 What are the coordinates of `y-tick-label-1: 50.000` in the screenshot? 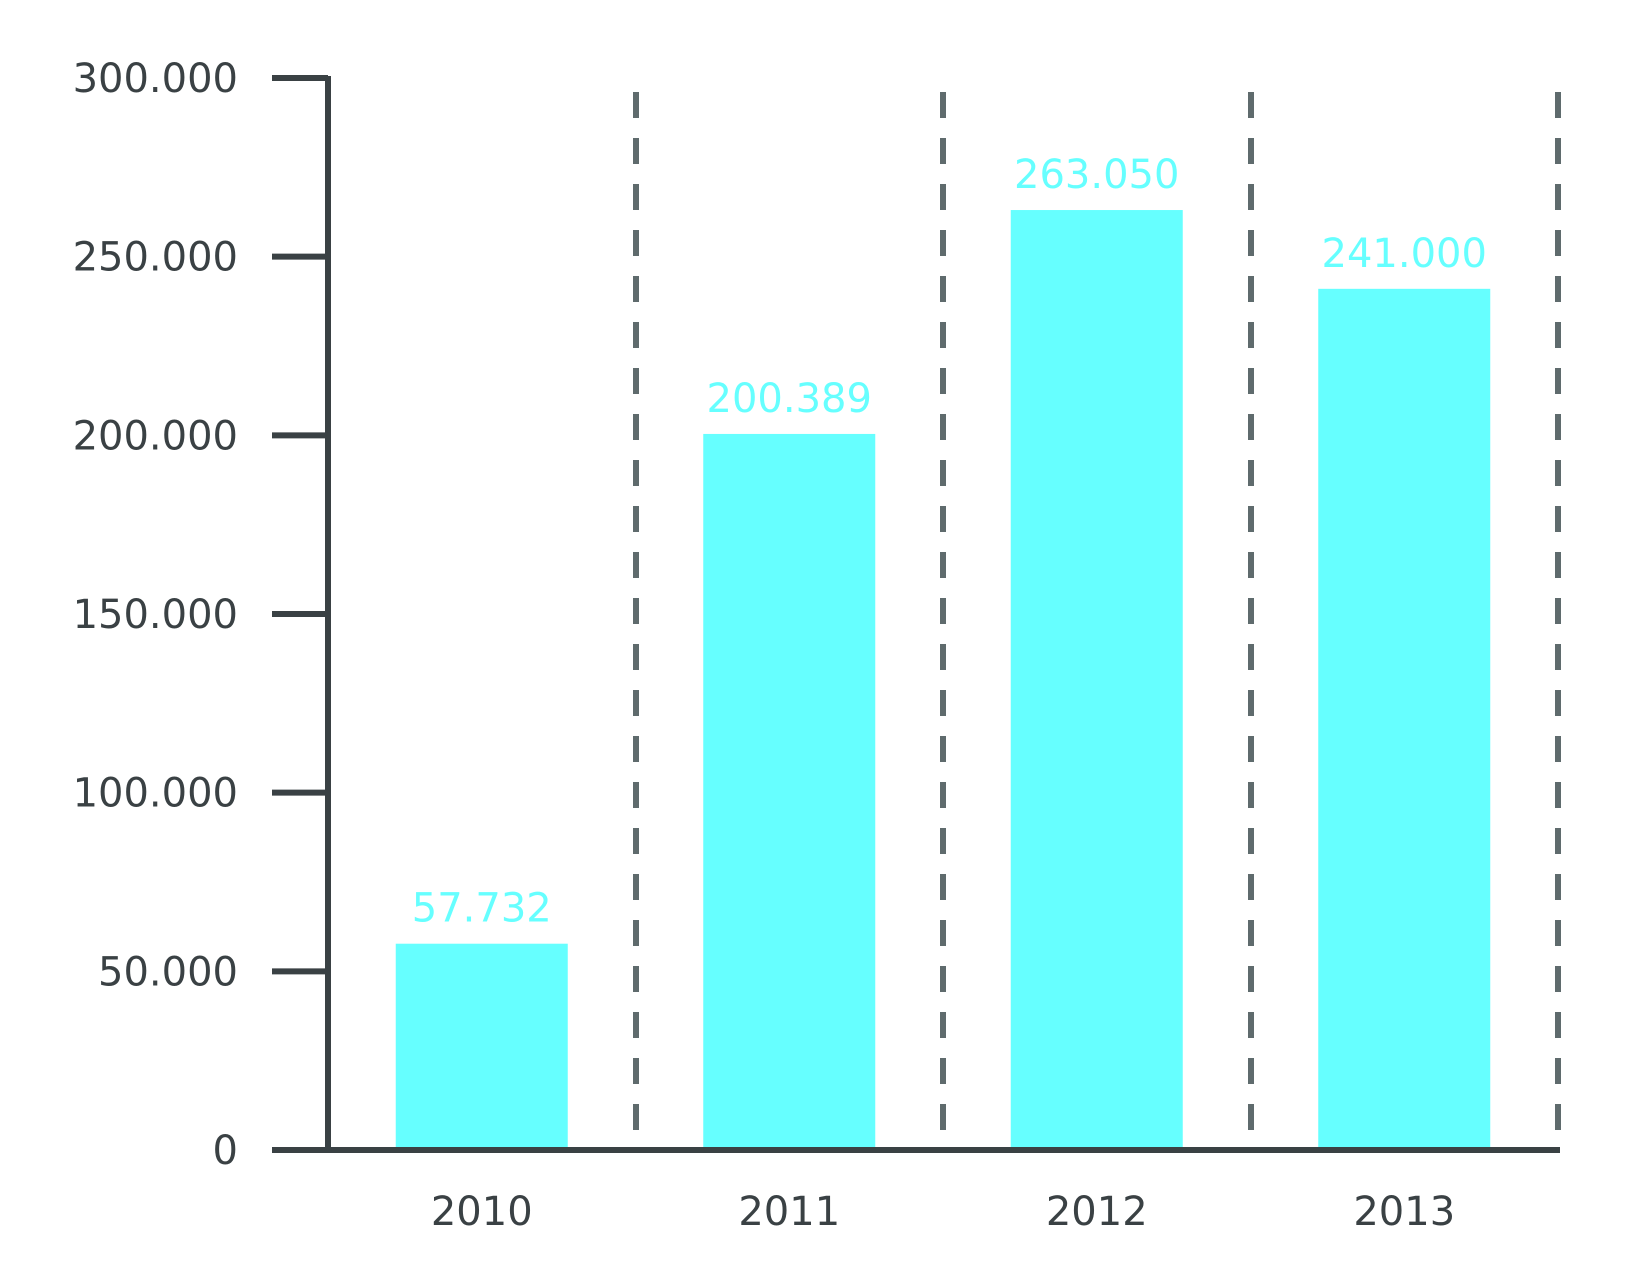 It's located at (168, 972).